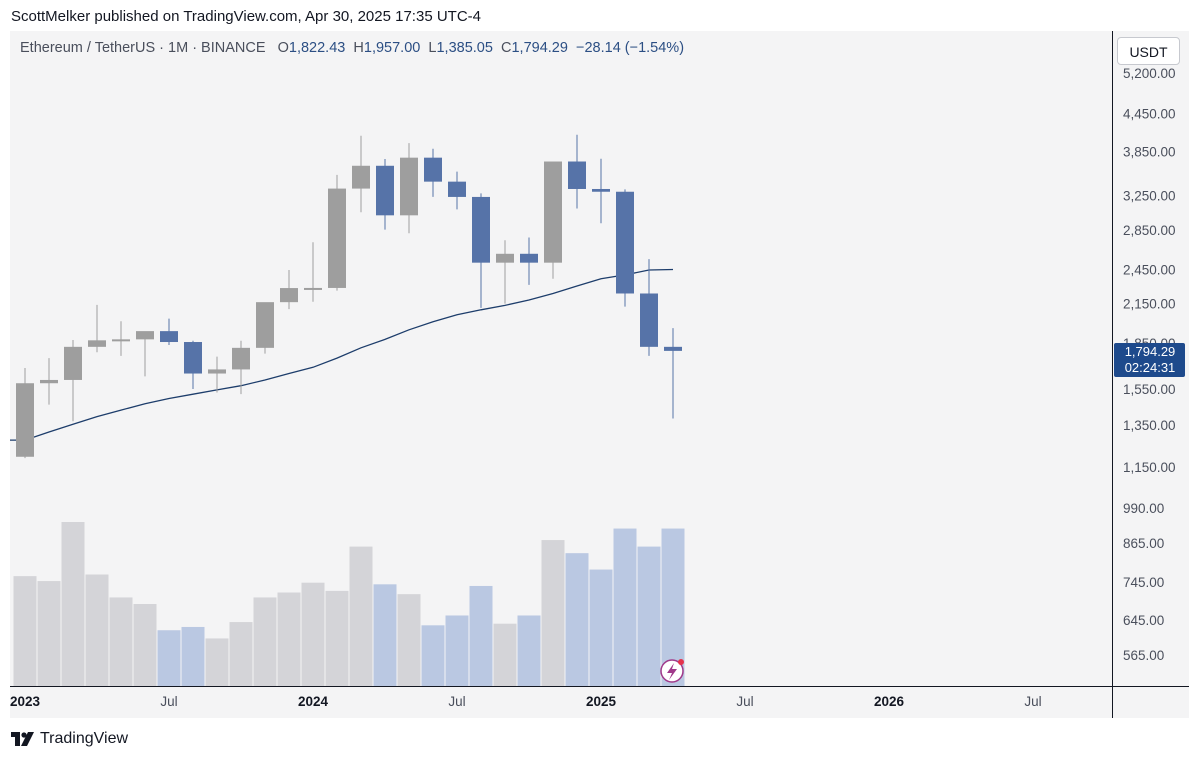  What do you see at coordinates (1149, 389) in the screenshot?
I see `price-axis-tick: 1,550.00` at bounding box center [1149, 389].